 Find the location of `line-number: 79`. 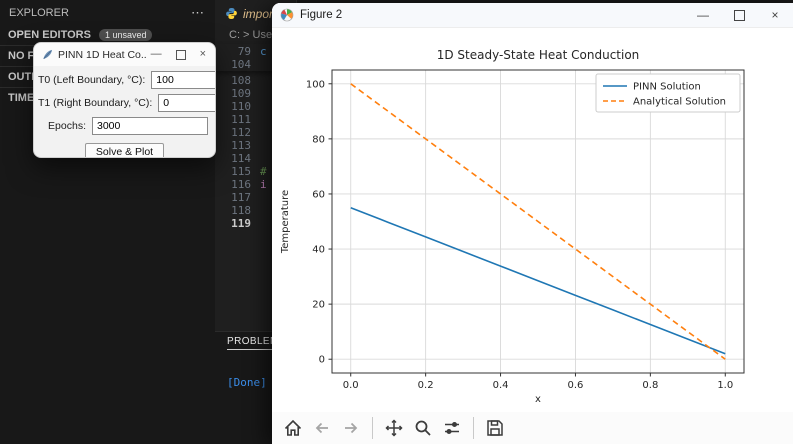

line-number: 79 is located at coordinates (244, 51).